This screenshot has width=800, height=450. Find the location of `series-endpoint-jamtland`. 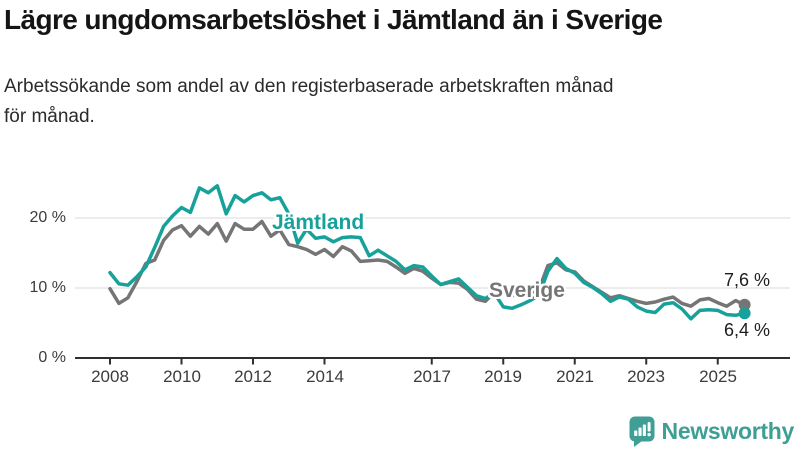

series-endpoint-jamtland is located at coordinates (744, 313).